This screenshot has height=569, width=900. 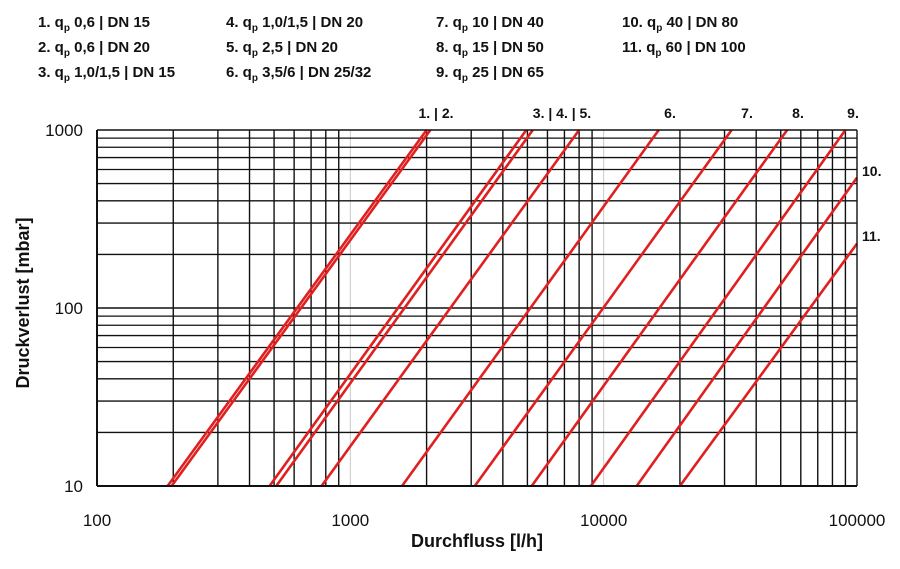 I want to click on y-tick-label: 10, so click(x=73, y=486).